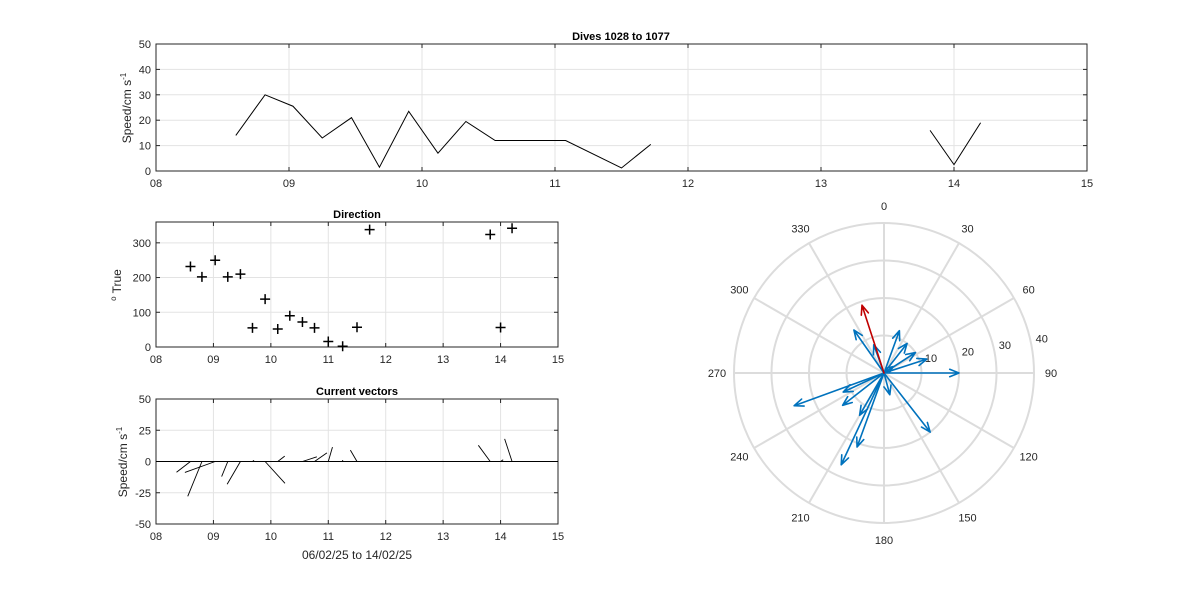  What do you see at coordinates (145, 96) in the screenshot?
I see `y-tick-label: 30` at bounding box center [145, 96].